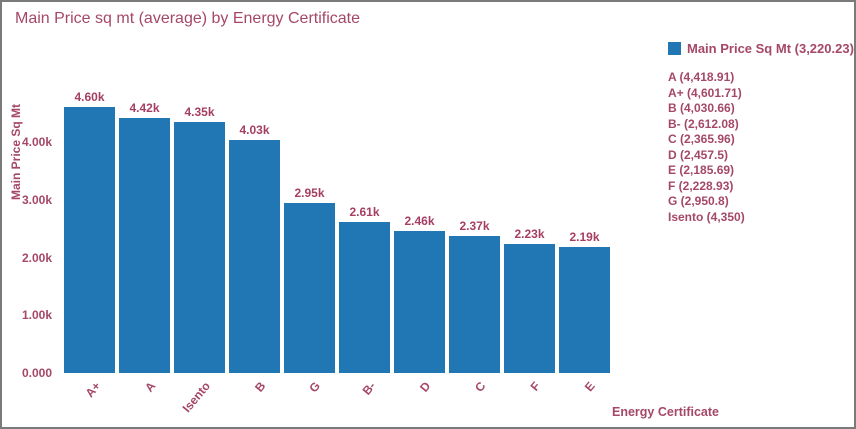 This screenshot has height=429, width=856. Describe the element at coordinates (703, 123) in the screenshot. I see `legend-item: B- (2,612.08)` at that location.